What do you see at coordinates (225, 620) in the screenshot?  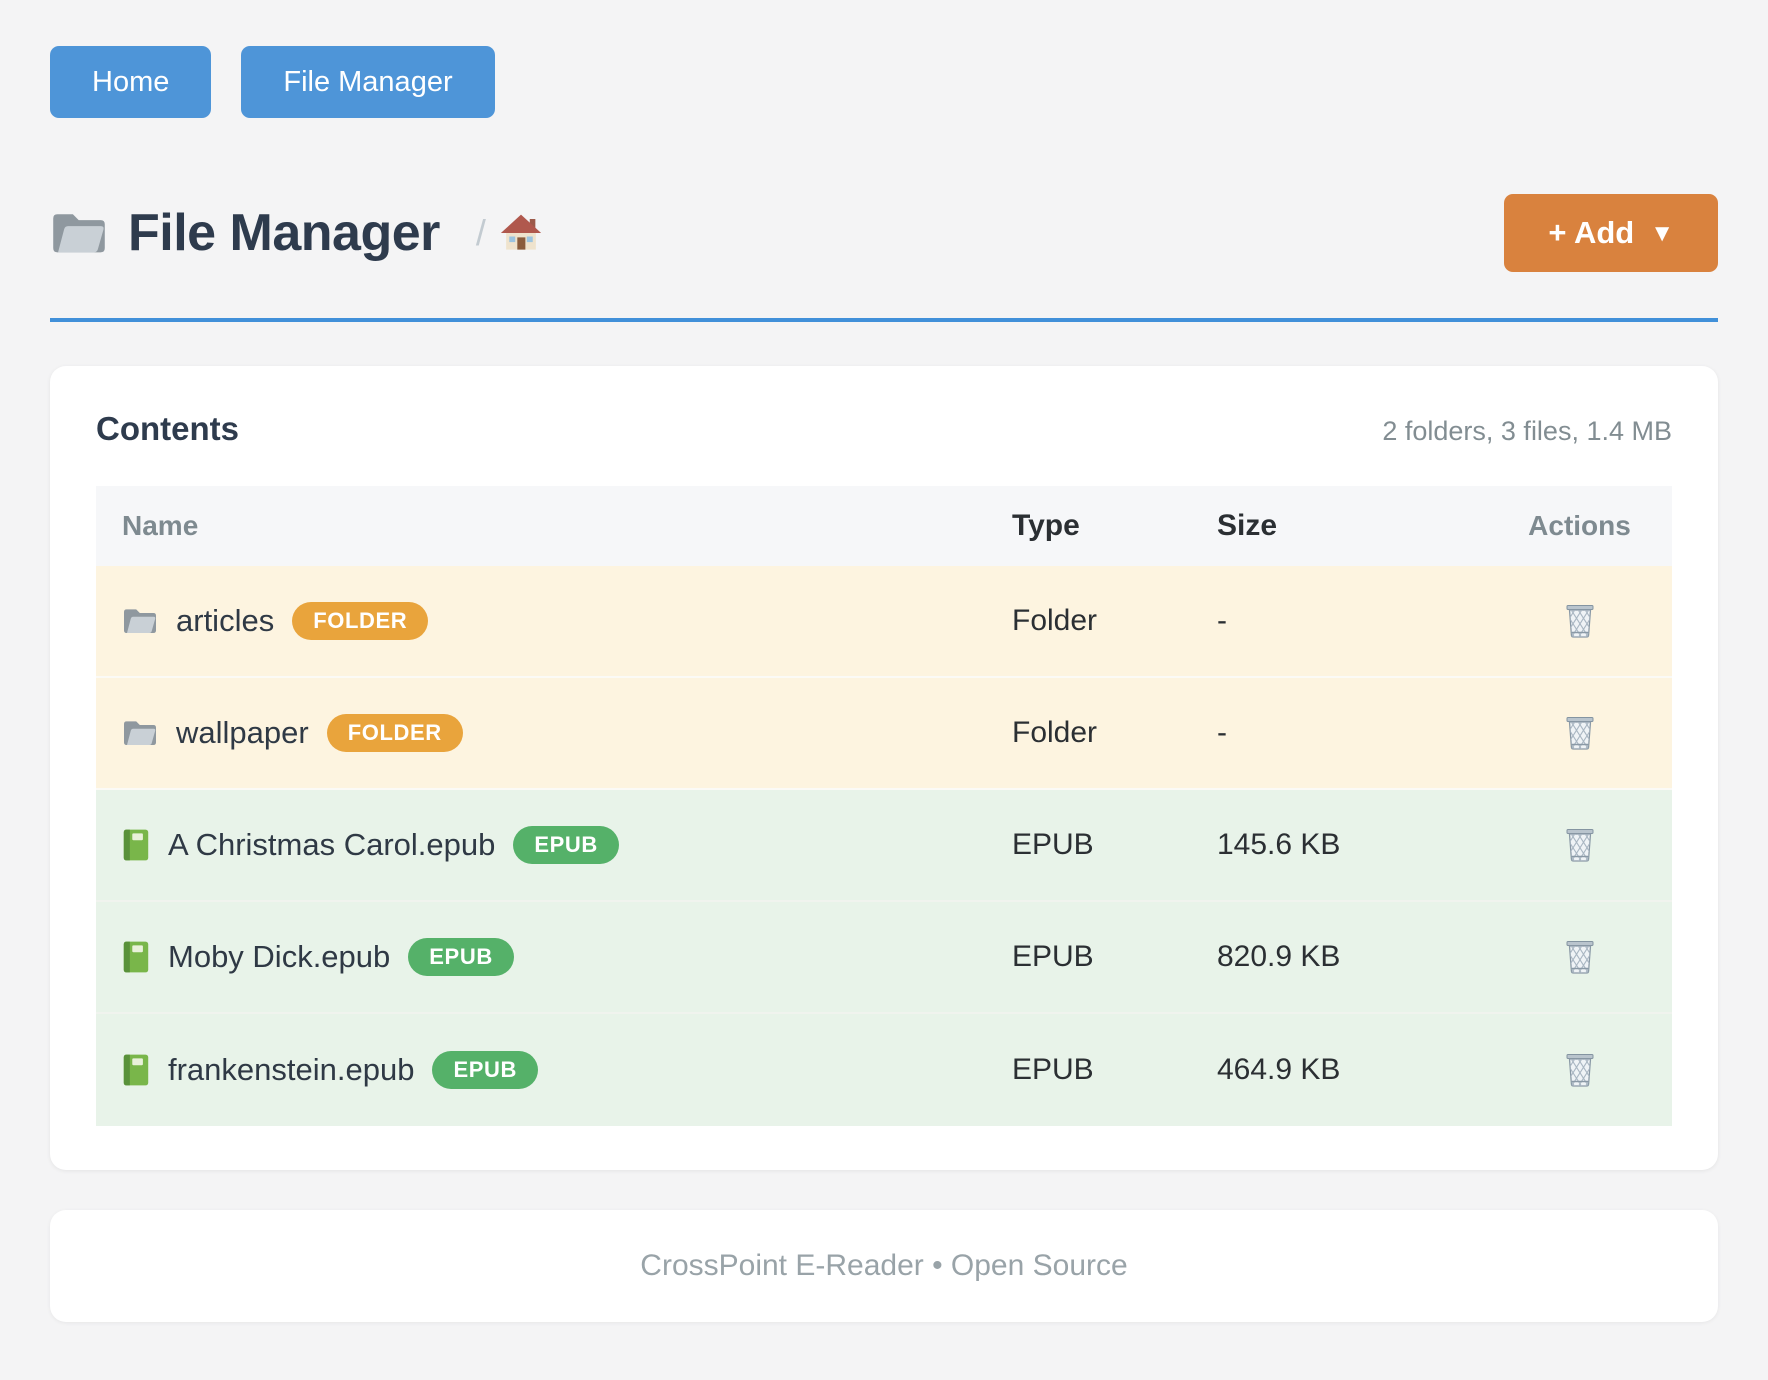 I see `folder-name-link: articles` at bounding box center [225, 620].